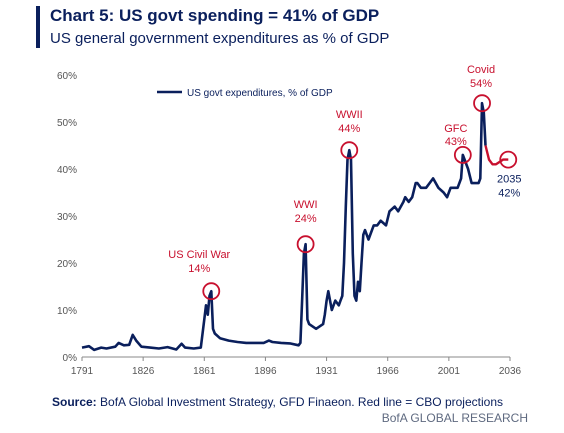 The image size is (564, 433). What do you see at coordinates (215, 15) in the screenshot?
I see `chart-title: Chart 5: US govt spending = 41% of GDP` at bounding box center [215, 15].